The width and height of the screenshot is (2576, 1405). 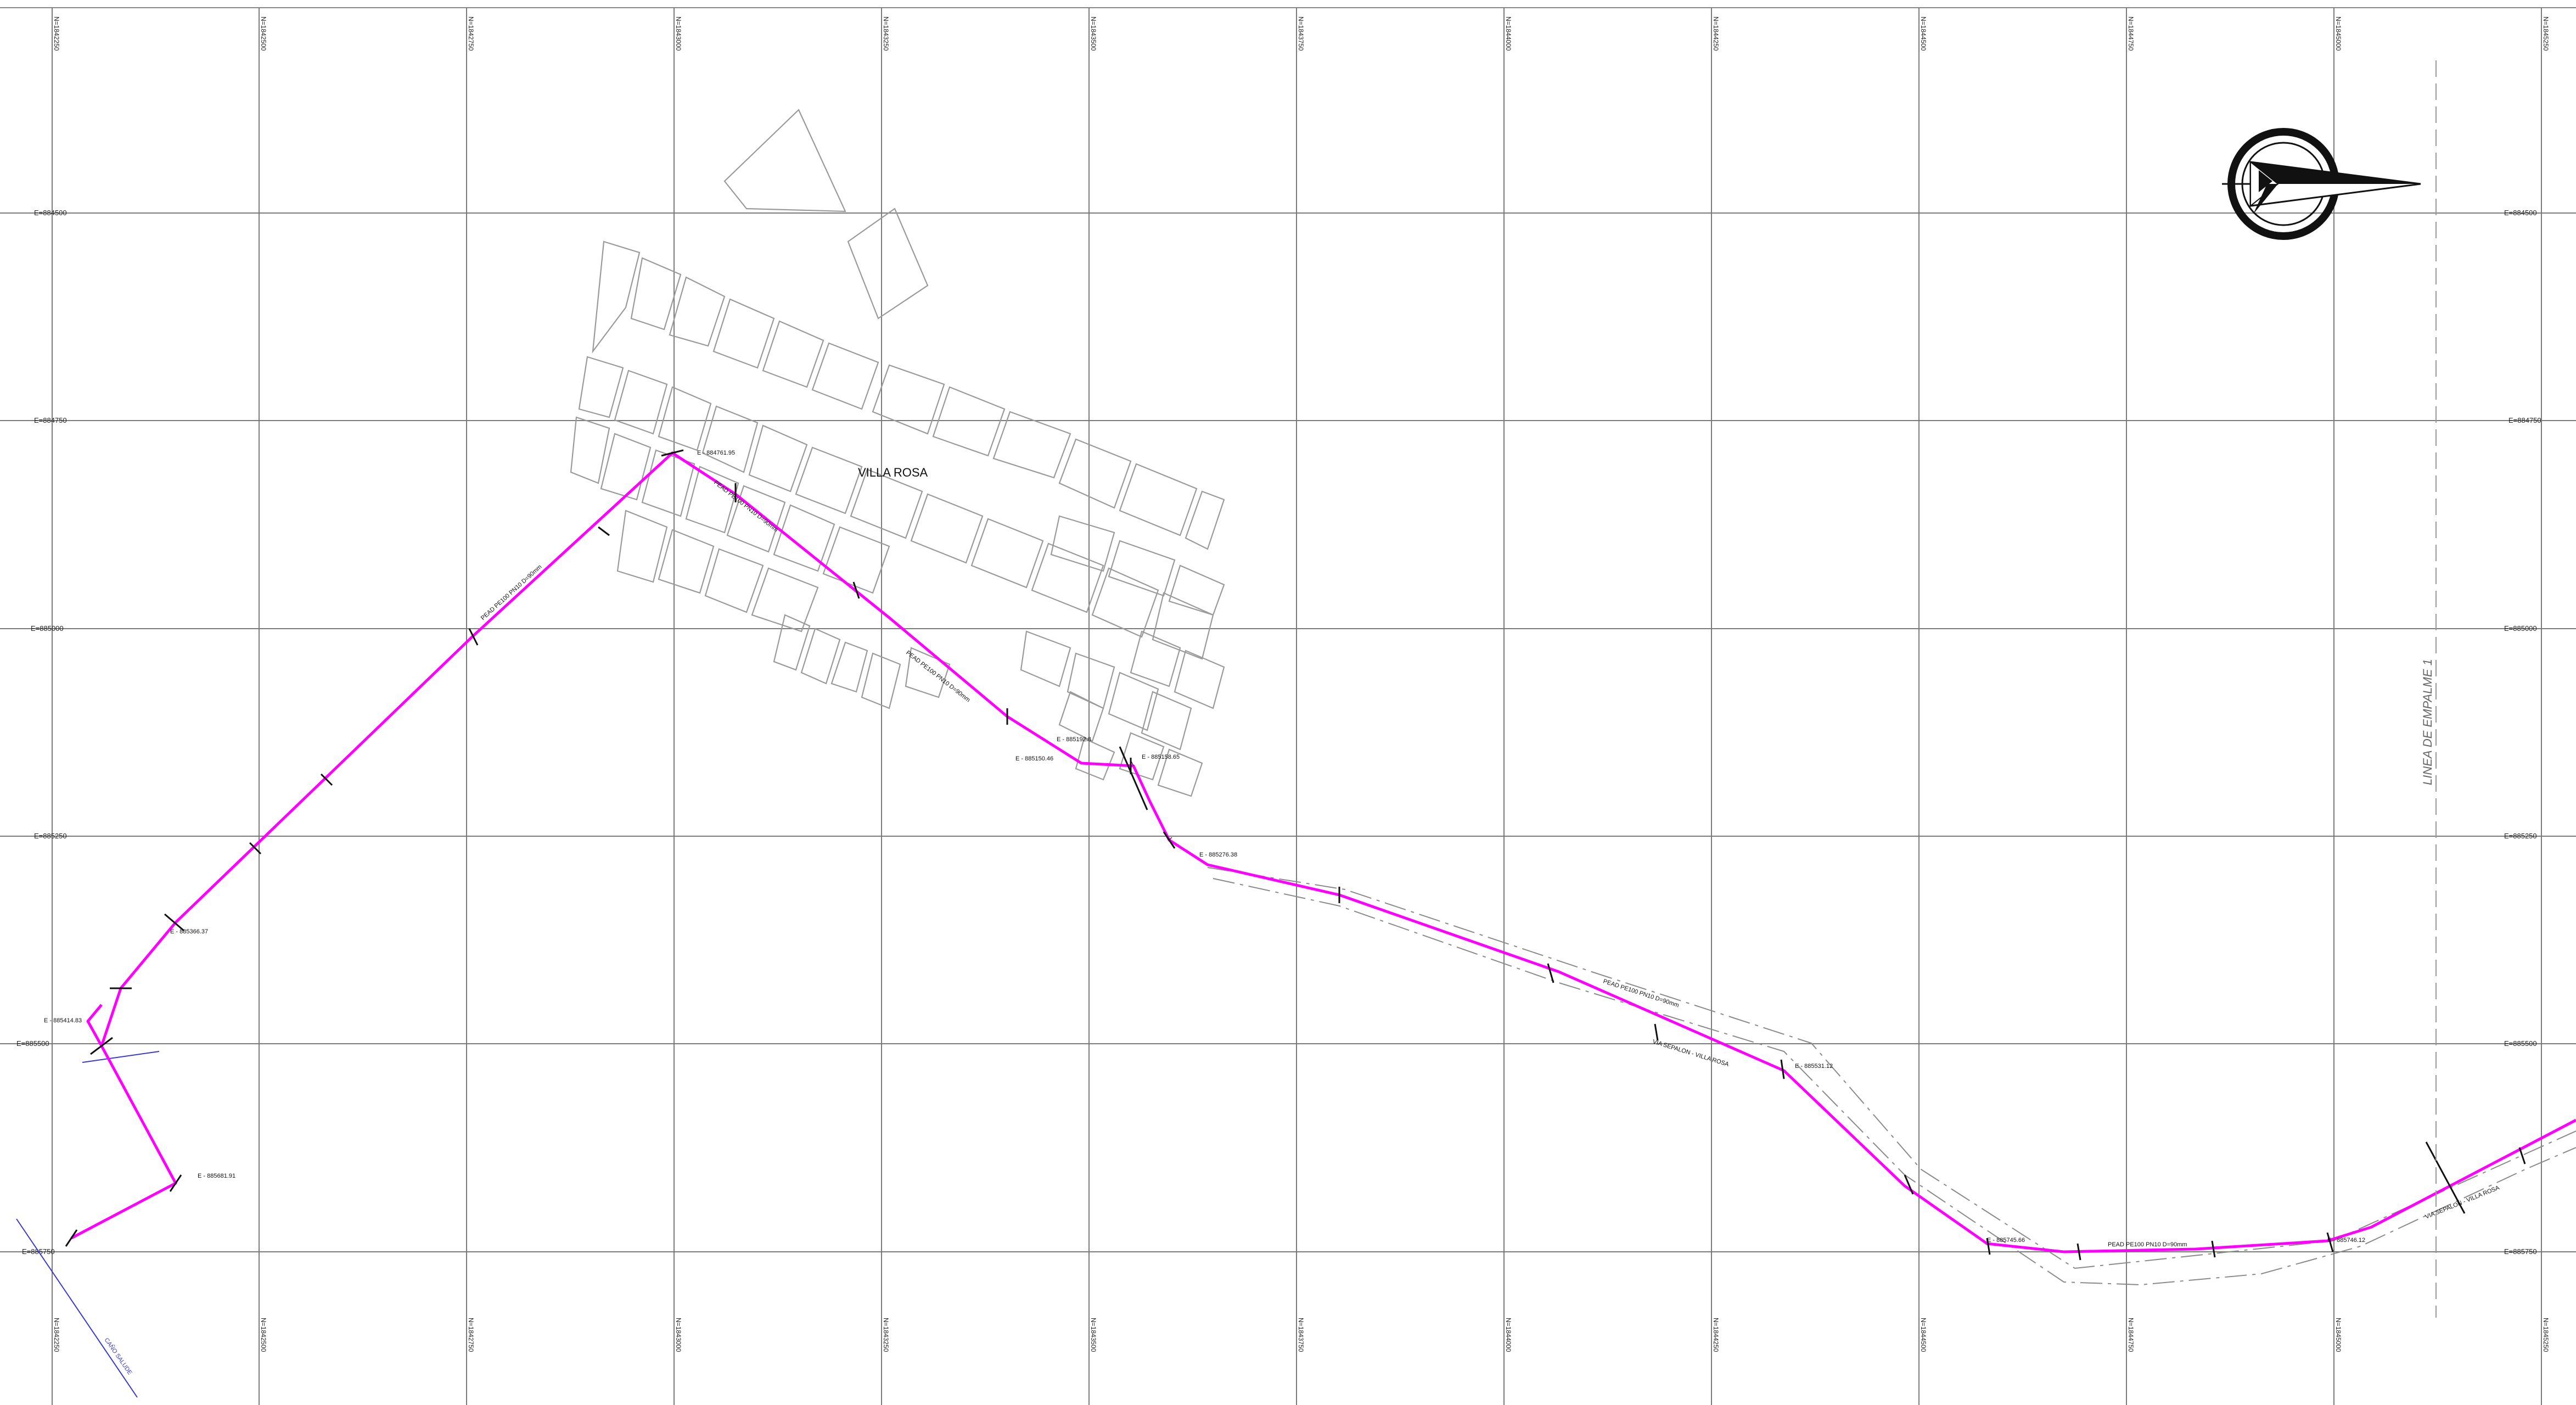 What do you see at coordinates (2322, 184) in the screenshot?
I see `north-arrow-icon` at bounding box center [2322, 184].